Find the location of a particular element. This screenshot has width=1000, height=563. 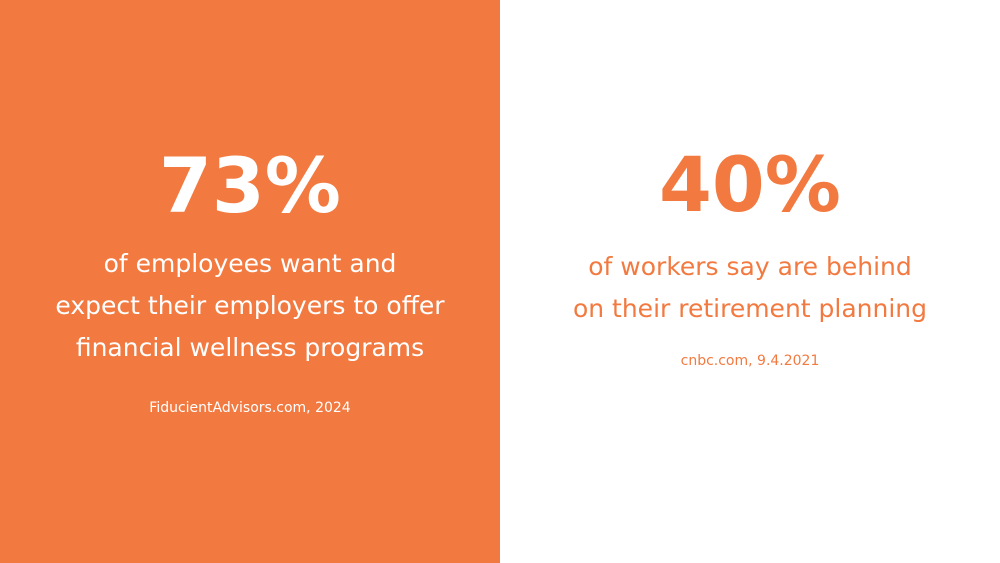

stat-description-line: expect their employers to offer is located at coordinates (250, 305).